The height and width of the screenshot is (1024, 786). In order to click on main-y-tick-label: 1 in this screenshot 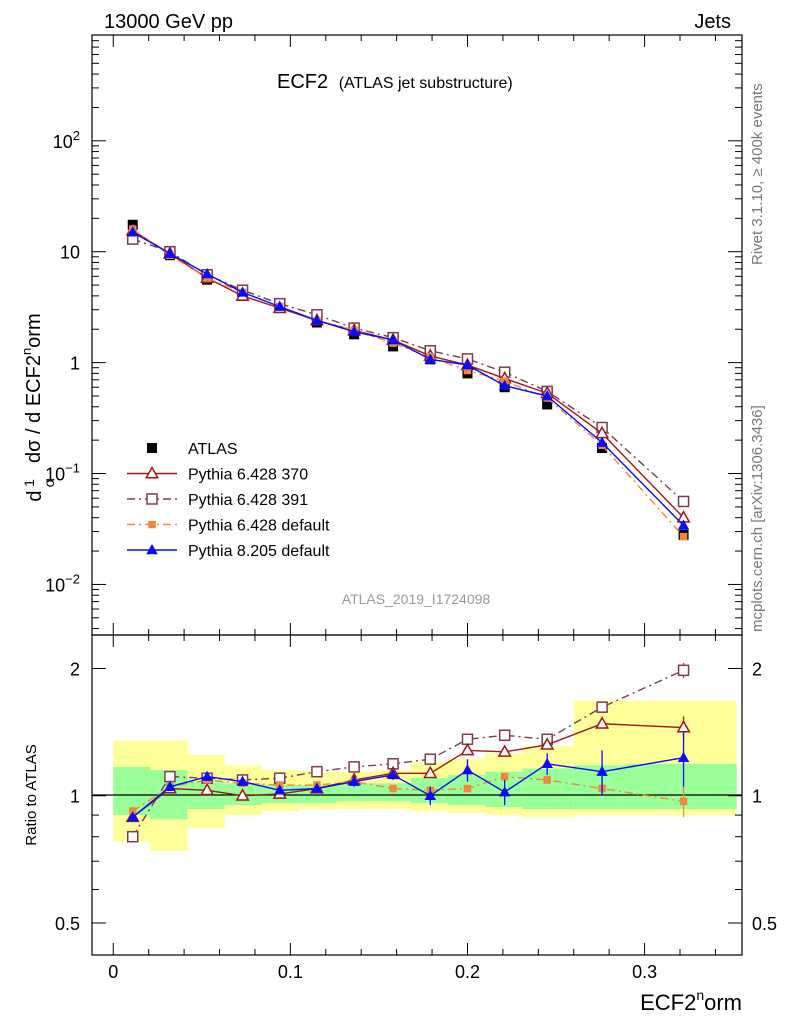, I will do `click(75, 364)`.